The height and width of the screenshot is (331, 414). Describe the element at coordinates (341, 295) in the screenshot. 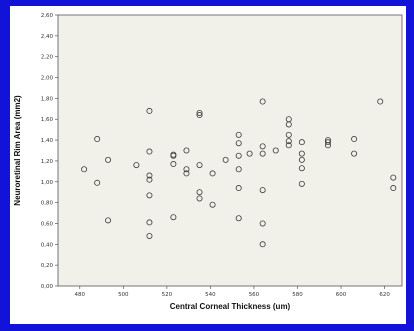

I see `x-tick-label: 600` at that location.